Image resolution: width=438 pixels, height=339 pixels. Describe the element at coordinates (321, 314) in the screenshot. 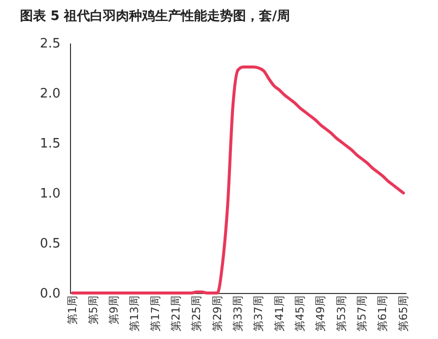

I see `x-tick-label: 第49周` at that location.